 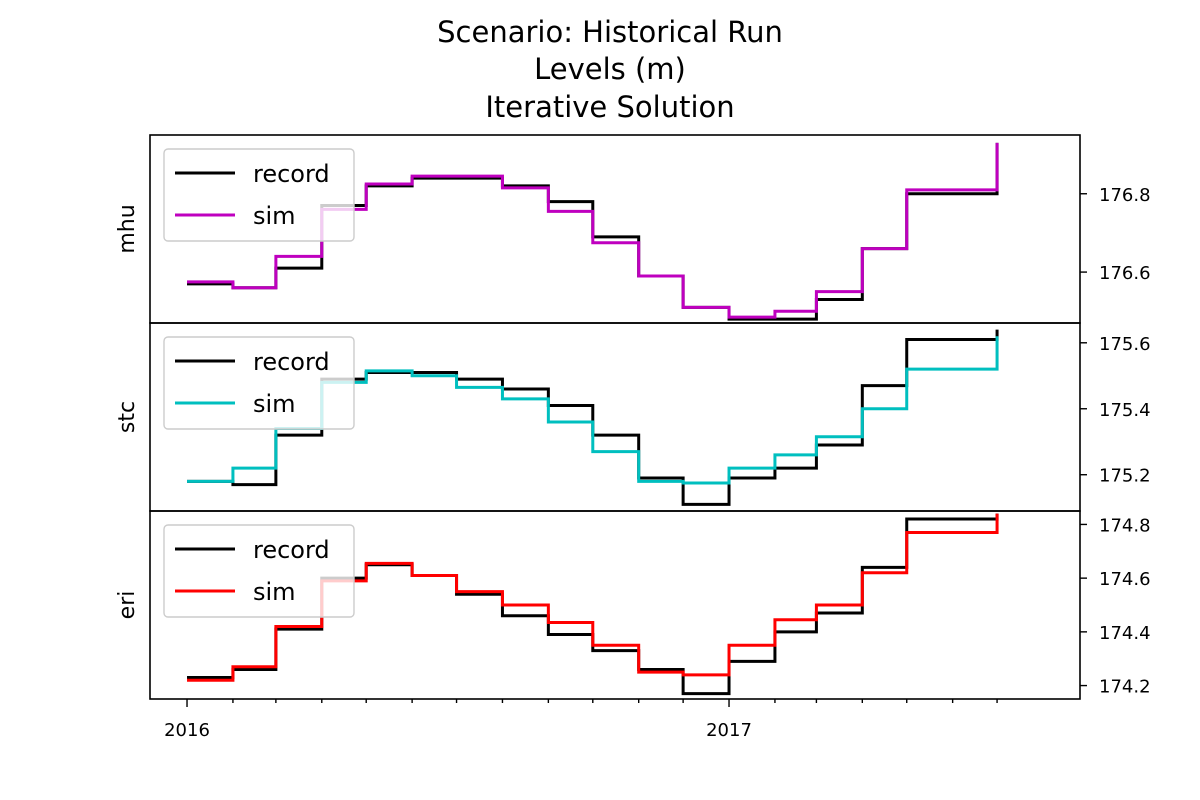 What do you see at coordinates (187, 730) in the screenshot?
I see `x-tick-label: 2016` at bounding box center [187, 730].